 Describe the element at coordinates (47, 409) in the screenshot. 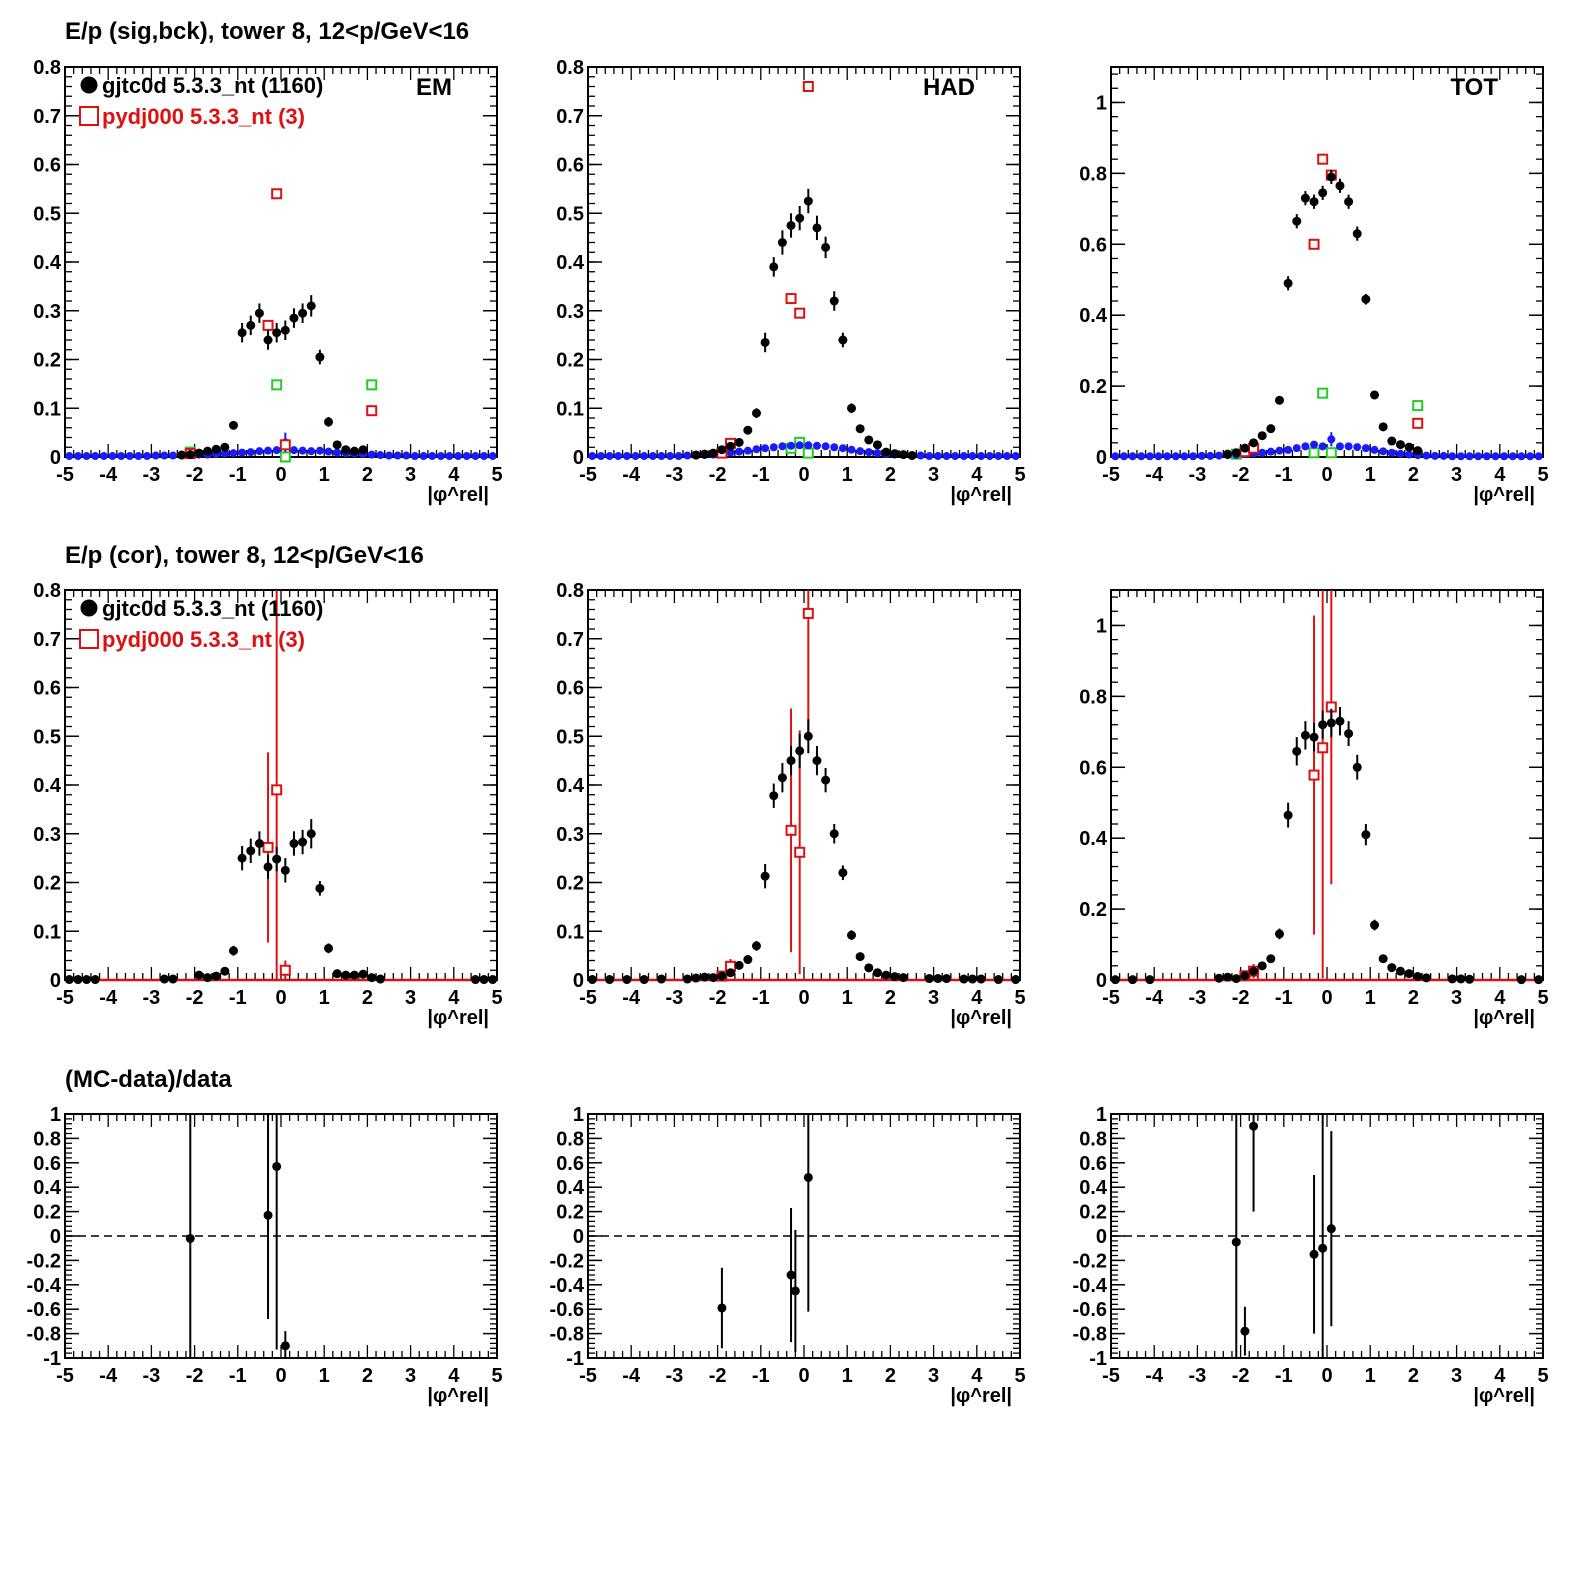

I see `y-tick-label: 0.1` at that location.